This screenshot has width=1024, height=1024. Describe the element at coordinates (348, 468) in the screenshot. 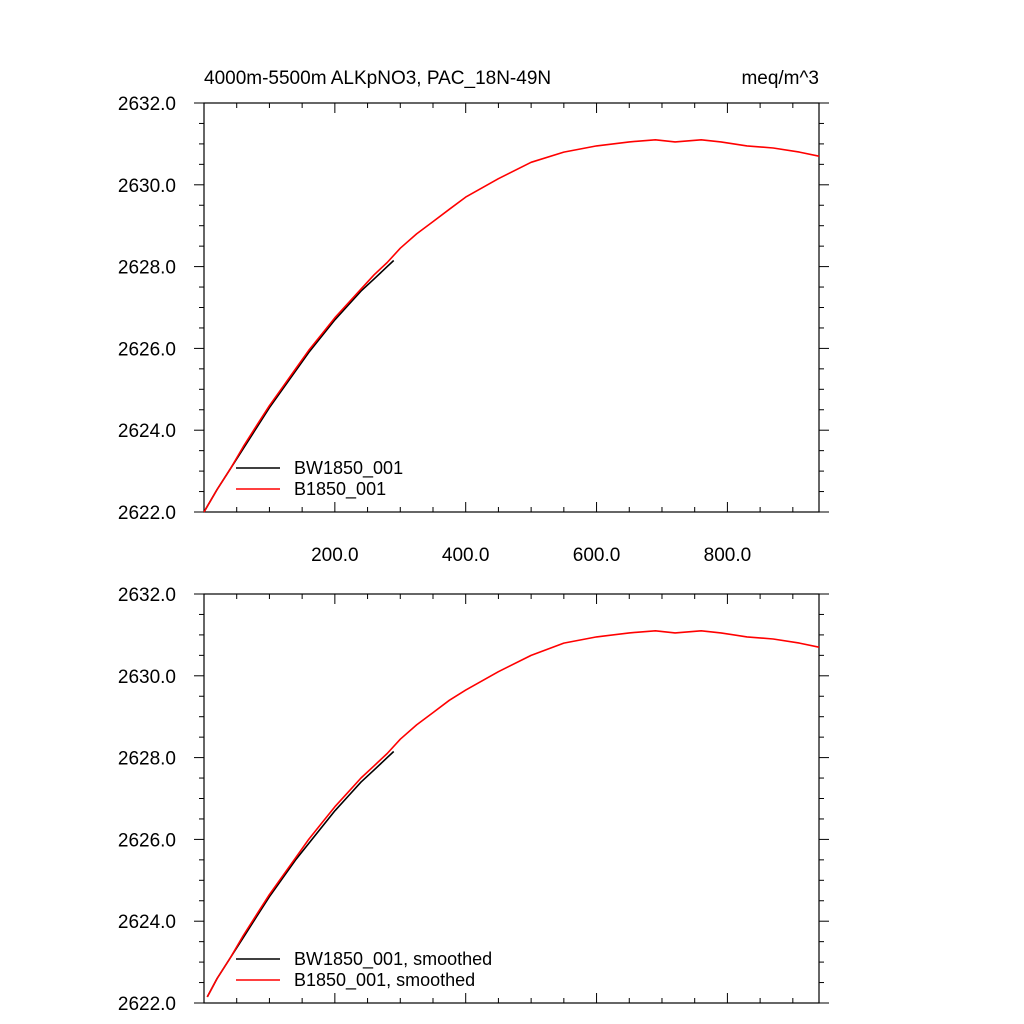

I see `legend-label: BW1850_001` at that location.